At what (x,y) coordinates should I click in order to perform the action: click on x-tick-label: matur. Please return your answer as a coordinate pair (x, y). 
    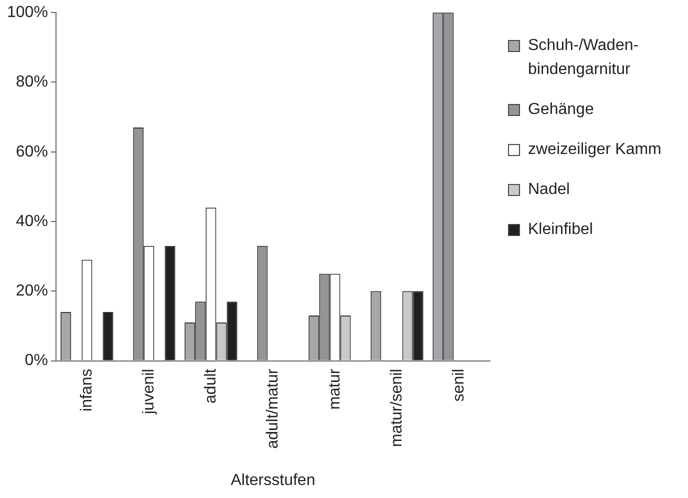
    Looking at the image, I should click on (335, 389).